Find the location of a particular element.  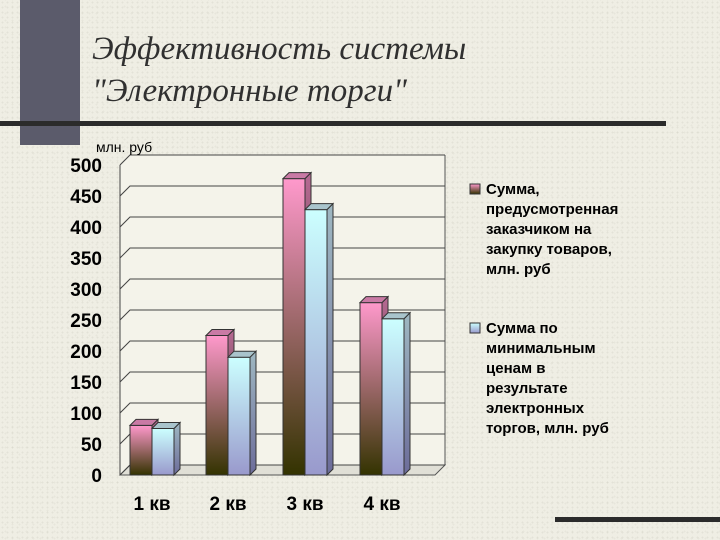

x-category-label: 3 кв is located at coordinates (304, 504).